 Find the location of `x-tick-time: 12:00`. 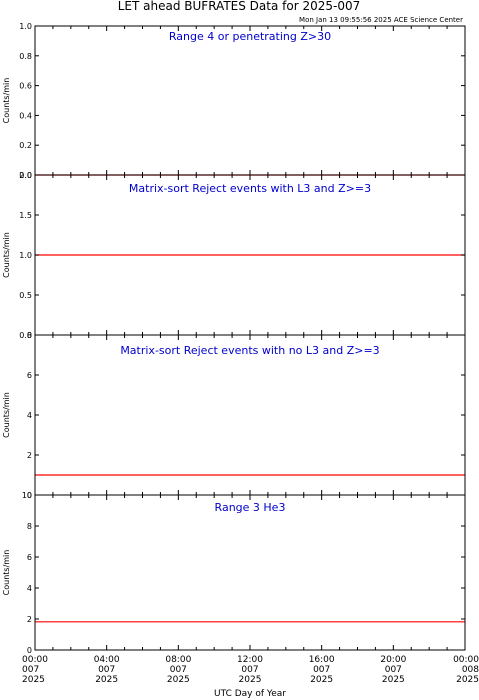

x-tick-time: 12:00 is located at coordinates (250, 660).